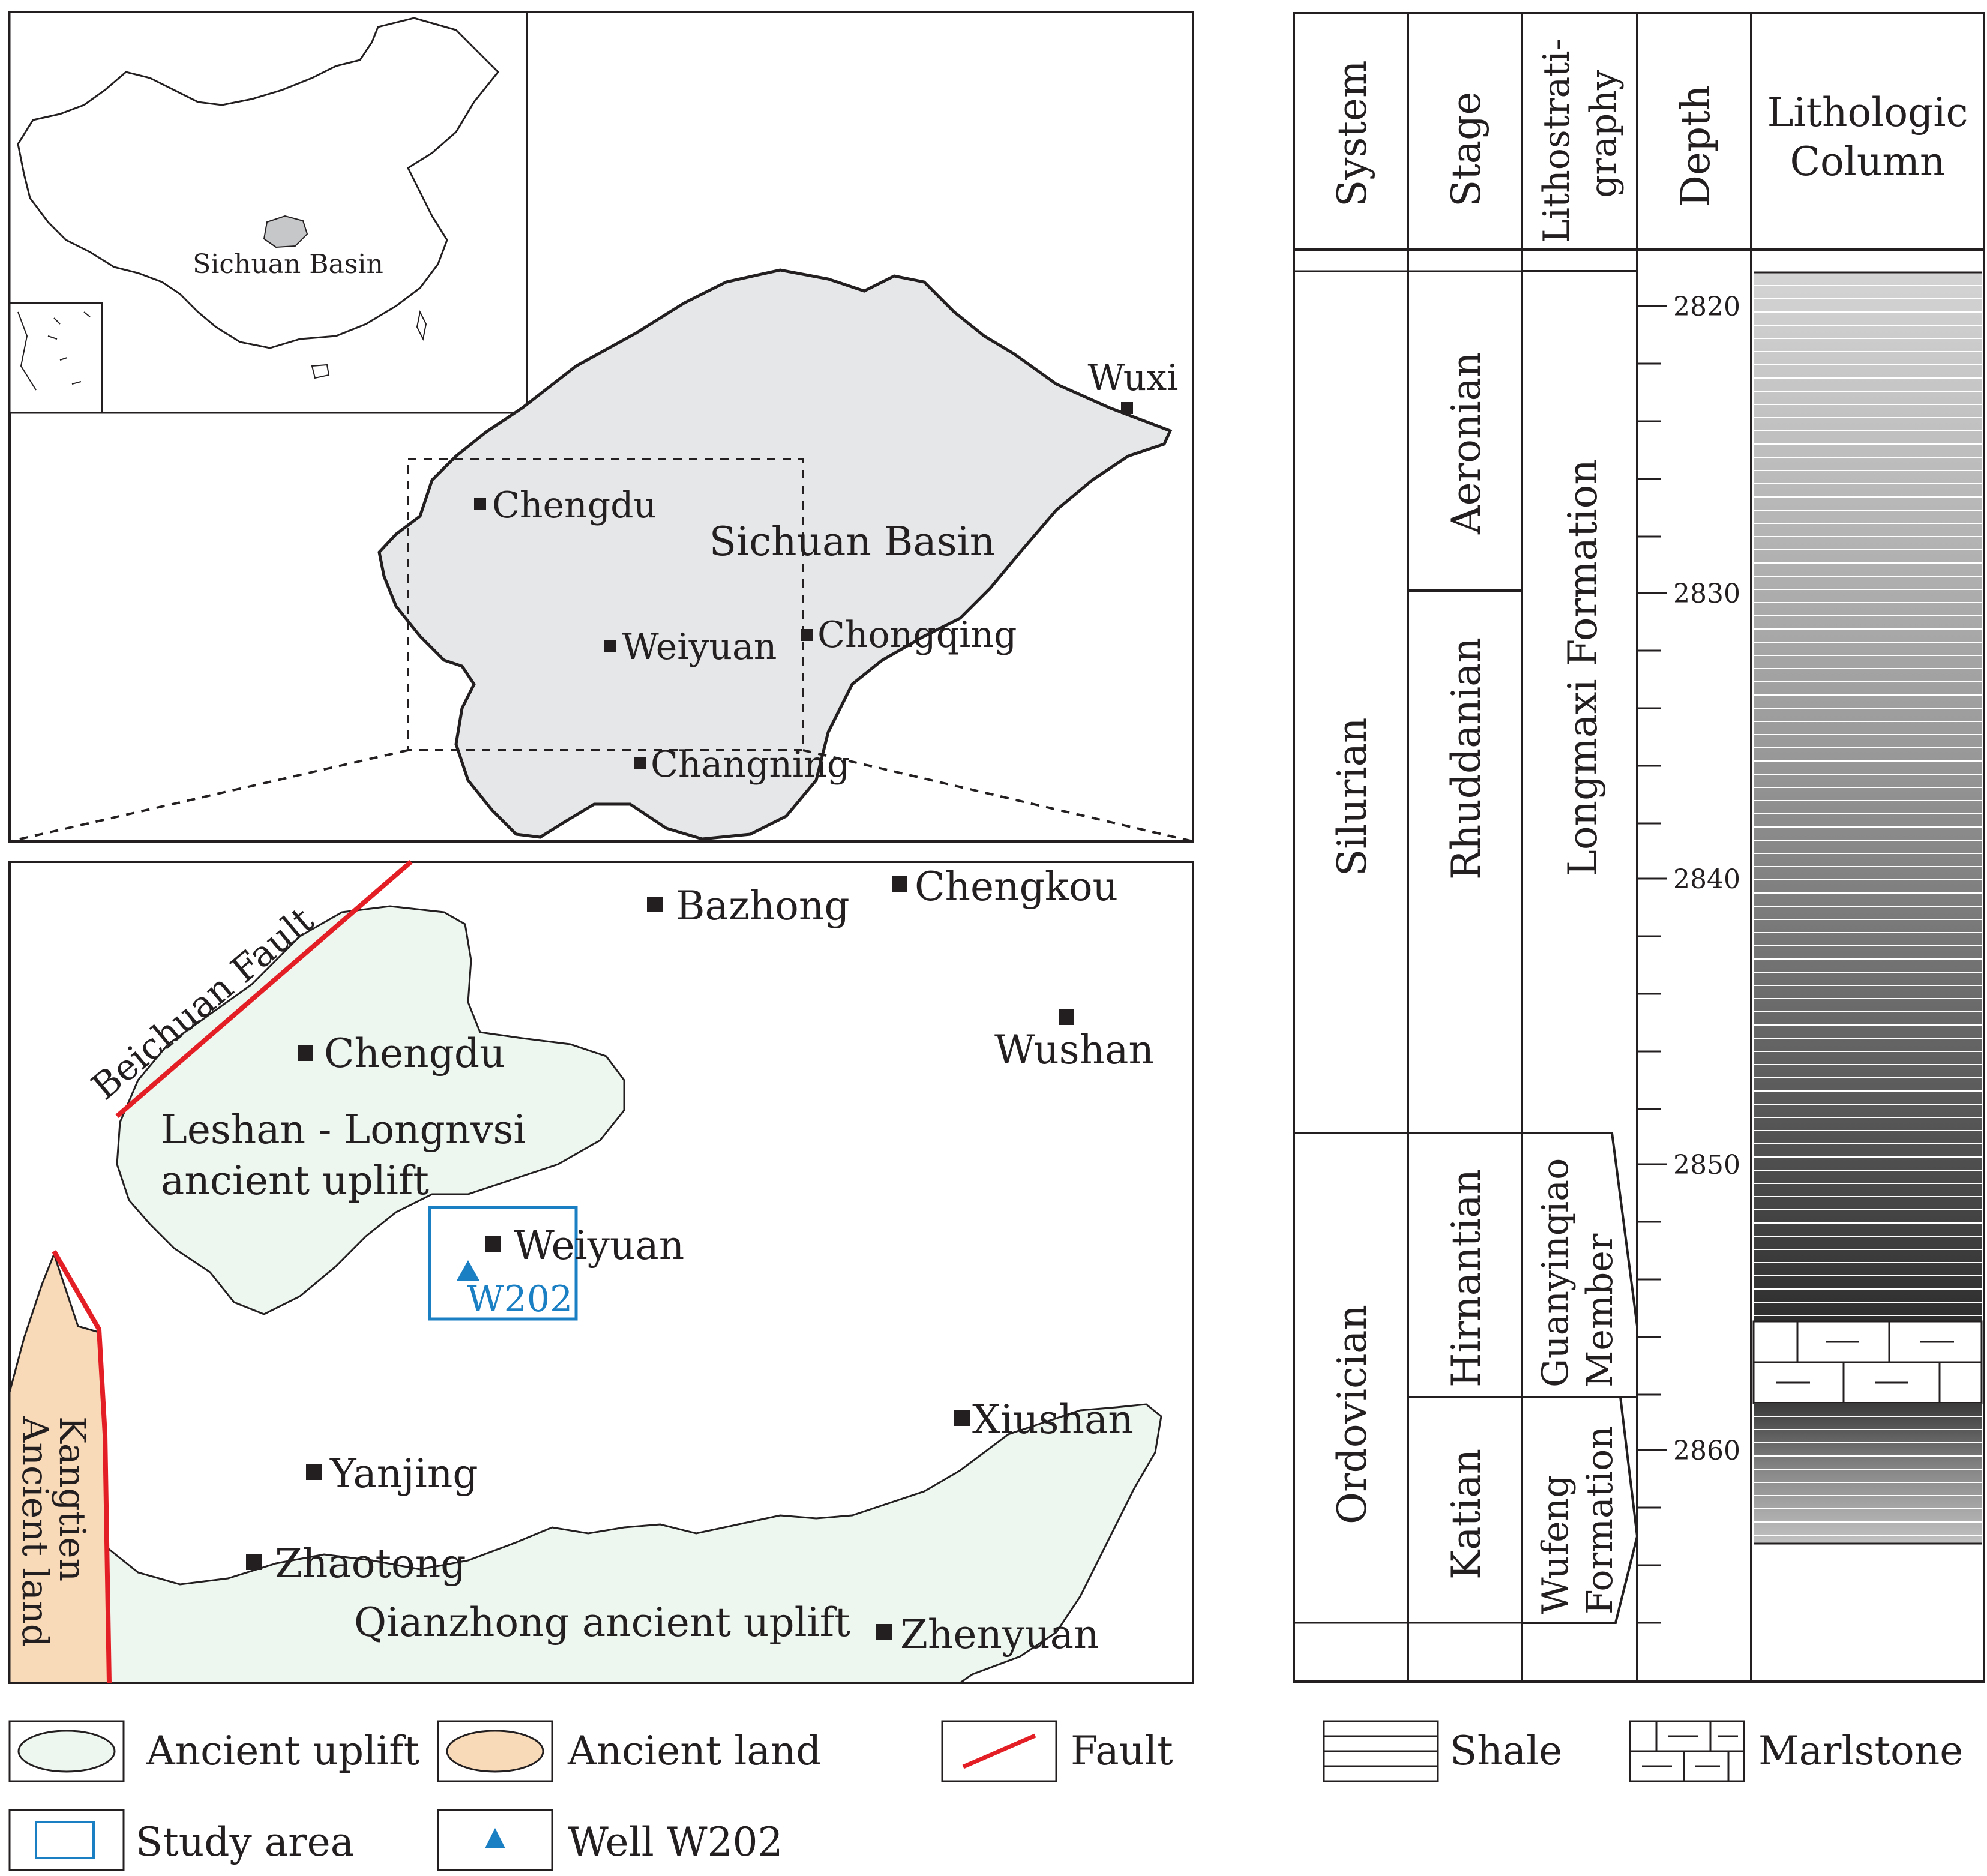  What do you see at coordinates (245, 1842) in the screenshot?
I see `svg-text: Study area` at bounding box center [245, 1842].